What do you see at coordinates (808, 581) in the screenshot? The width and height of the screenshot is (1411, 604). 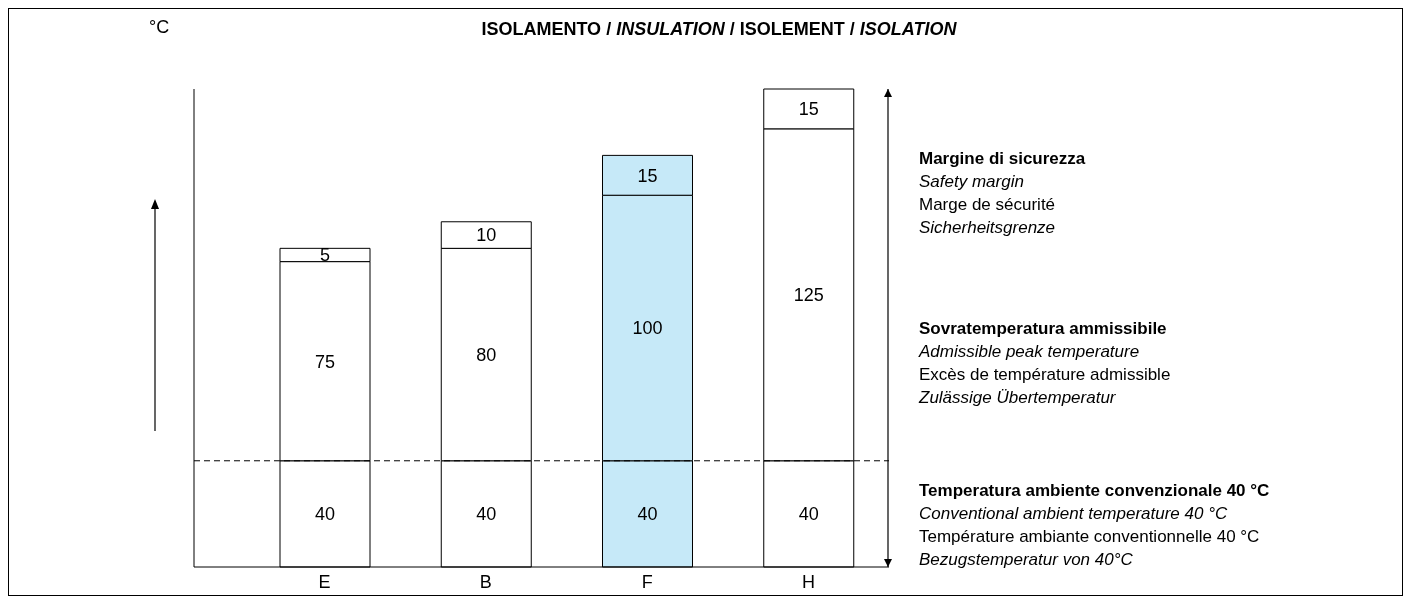 I see `x-tick-label: H` at bounding box center [808, 581].